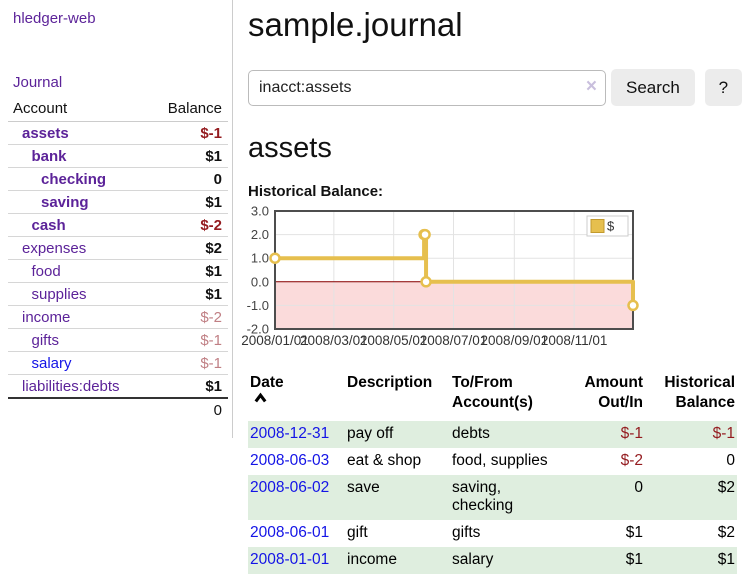 The width and height of the screenshot is (742, 582). I want to click on transaction-row: 2008-06-03 eat & shop food, supplies $-2 0, so click(492, 461).